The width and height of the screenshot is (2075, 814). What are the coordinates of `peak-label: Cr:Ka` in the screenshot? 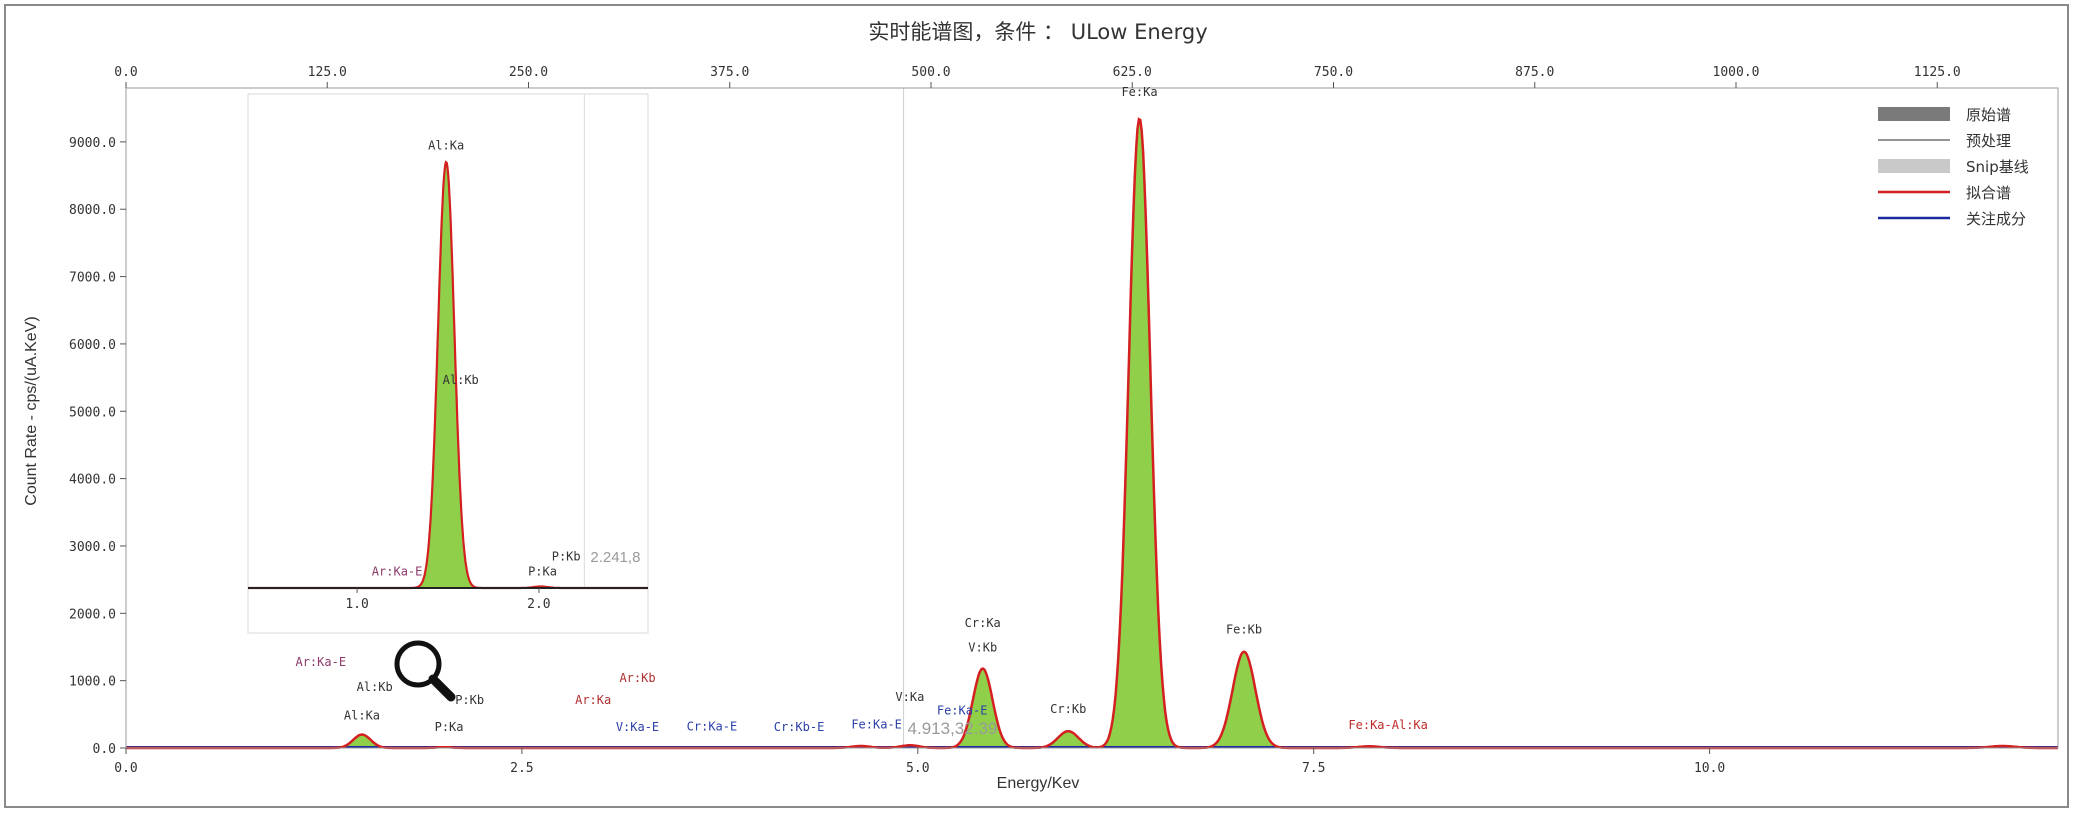 It's located at (983, 623).